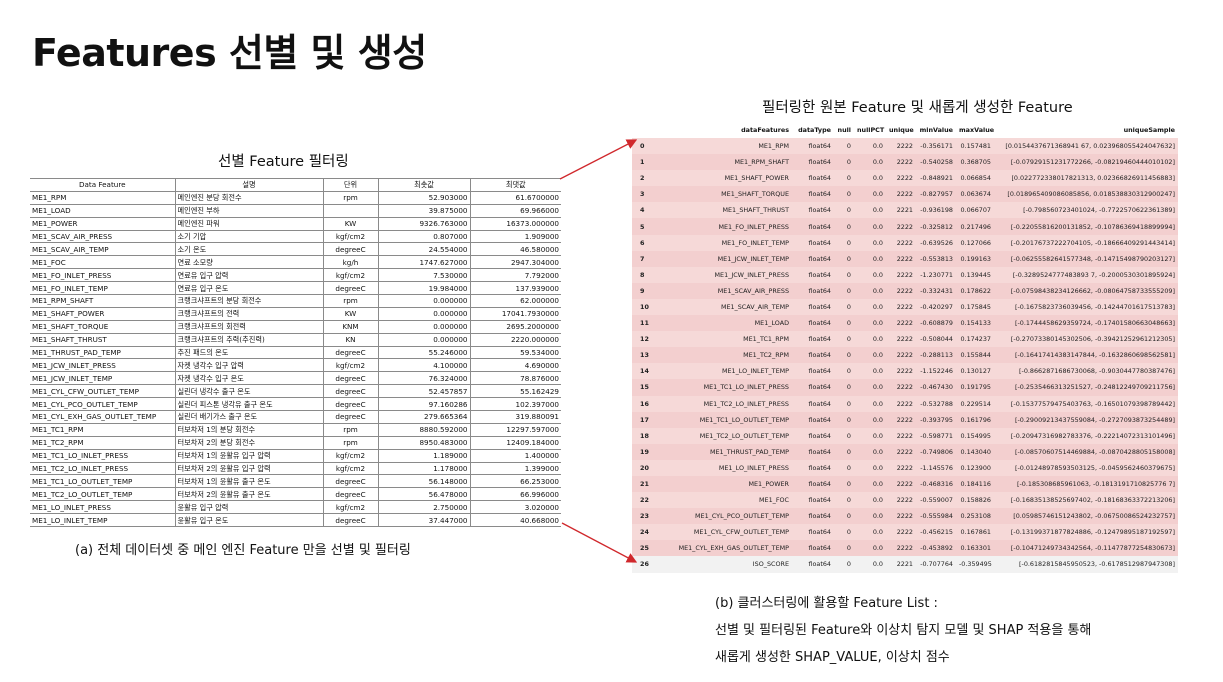  I want to click on row-index: 12, so click(641, 339).